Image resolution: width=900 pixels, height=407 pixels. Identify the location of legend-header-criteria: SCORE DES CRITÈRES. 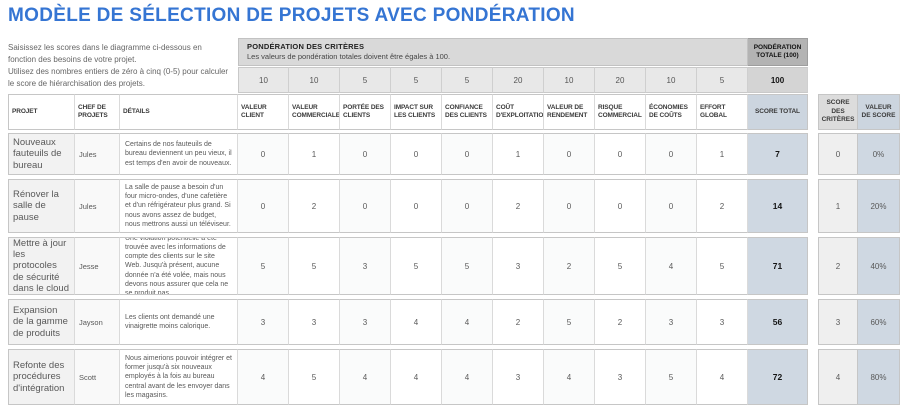
(838, 112).